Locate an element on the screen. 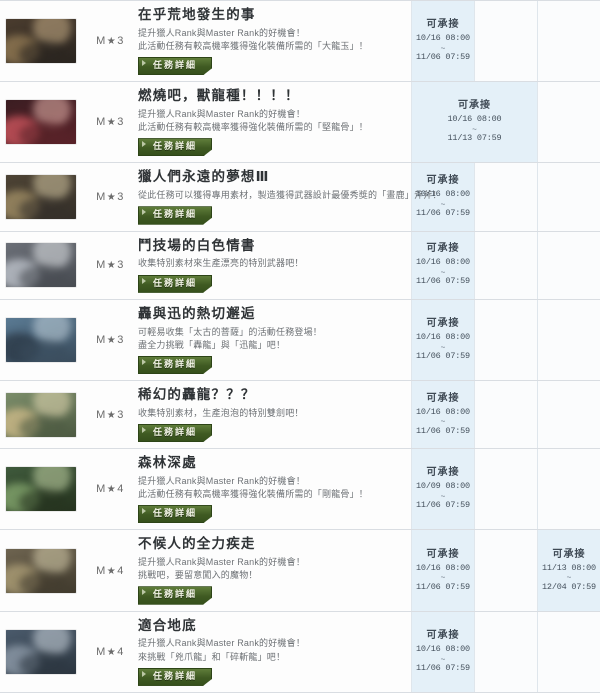 This screenshot has height=693, width=600. thumb-quest-tigrex-nargacuga is located at coordinates (41, 340).